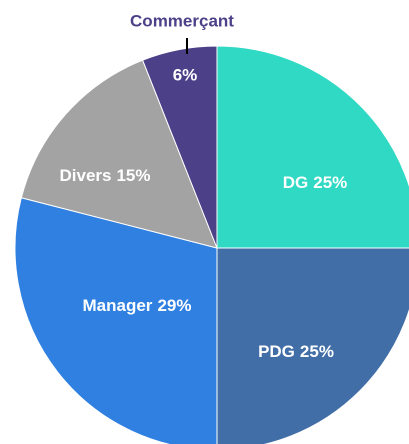  What do you see at coordinates (174, 305) in the screenshot?
I see `slice-value-label: 29%` at bounding box center [174, 305].